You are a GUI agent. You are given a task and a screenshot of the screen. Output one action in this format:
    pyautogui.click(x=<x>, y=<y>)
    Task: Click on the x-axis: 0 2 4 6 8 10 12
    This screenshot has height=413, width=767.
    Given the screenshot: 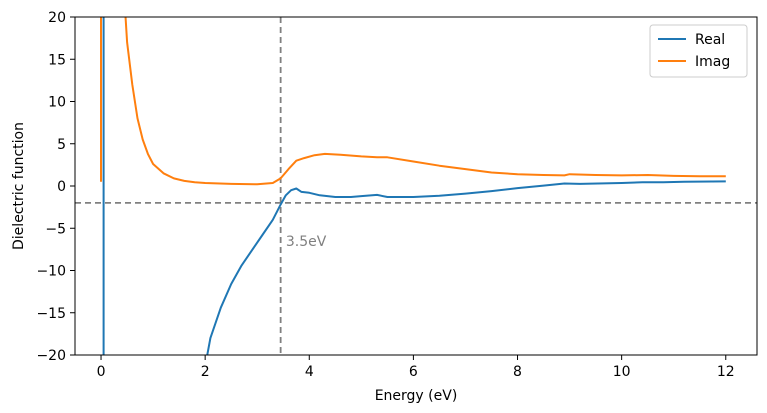 What is the action you would take?
    pyautogui.click(x=416, y=367)
    